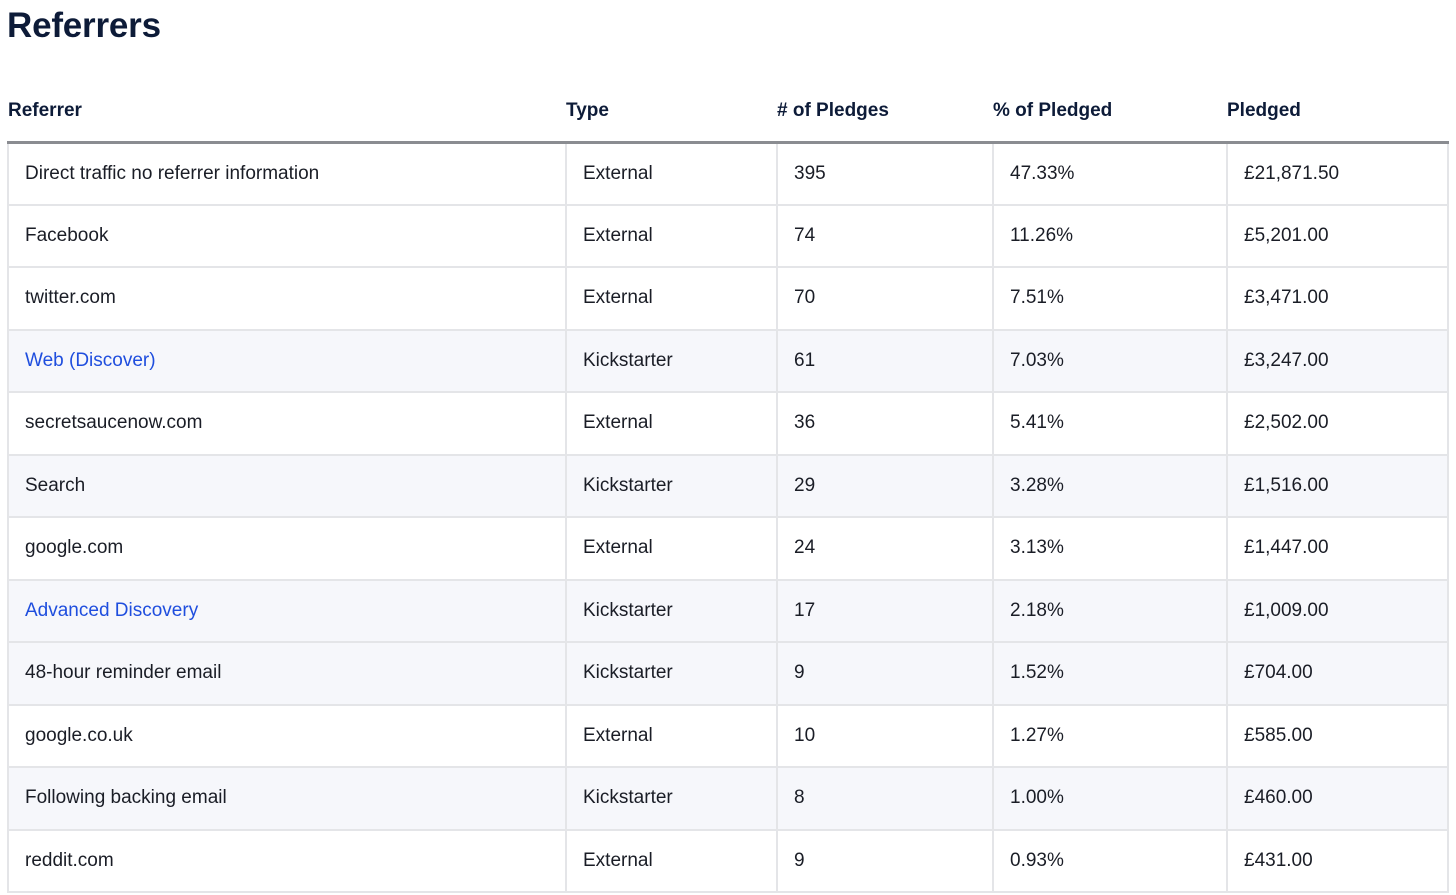  What do you see at coordinates (1337, 860) in the screenshot?
I see `pledged-amount-cell: £431.00` at bounding box center [1337, 860].